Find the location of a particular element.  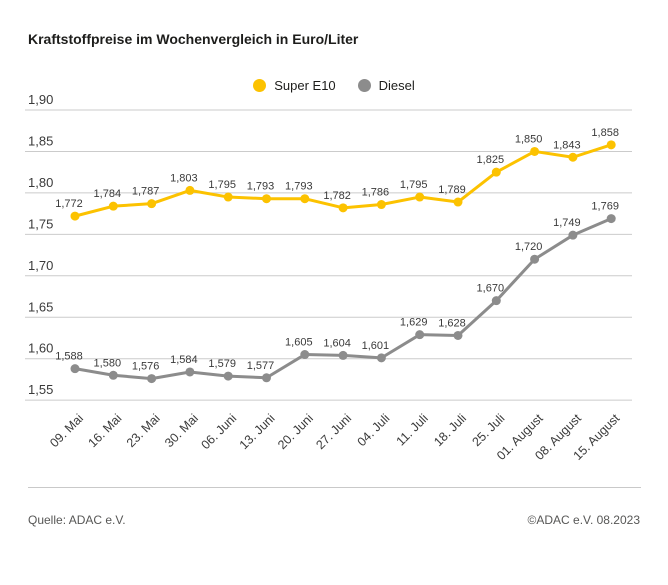

data-point-label-super-e10: 1,843 is located at coordinates (567, 145).